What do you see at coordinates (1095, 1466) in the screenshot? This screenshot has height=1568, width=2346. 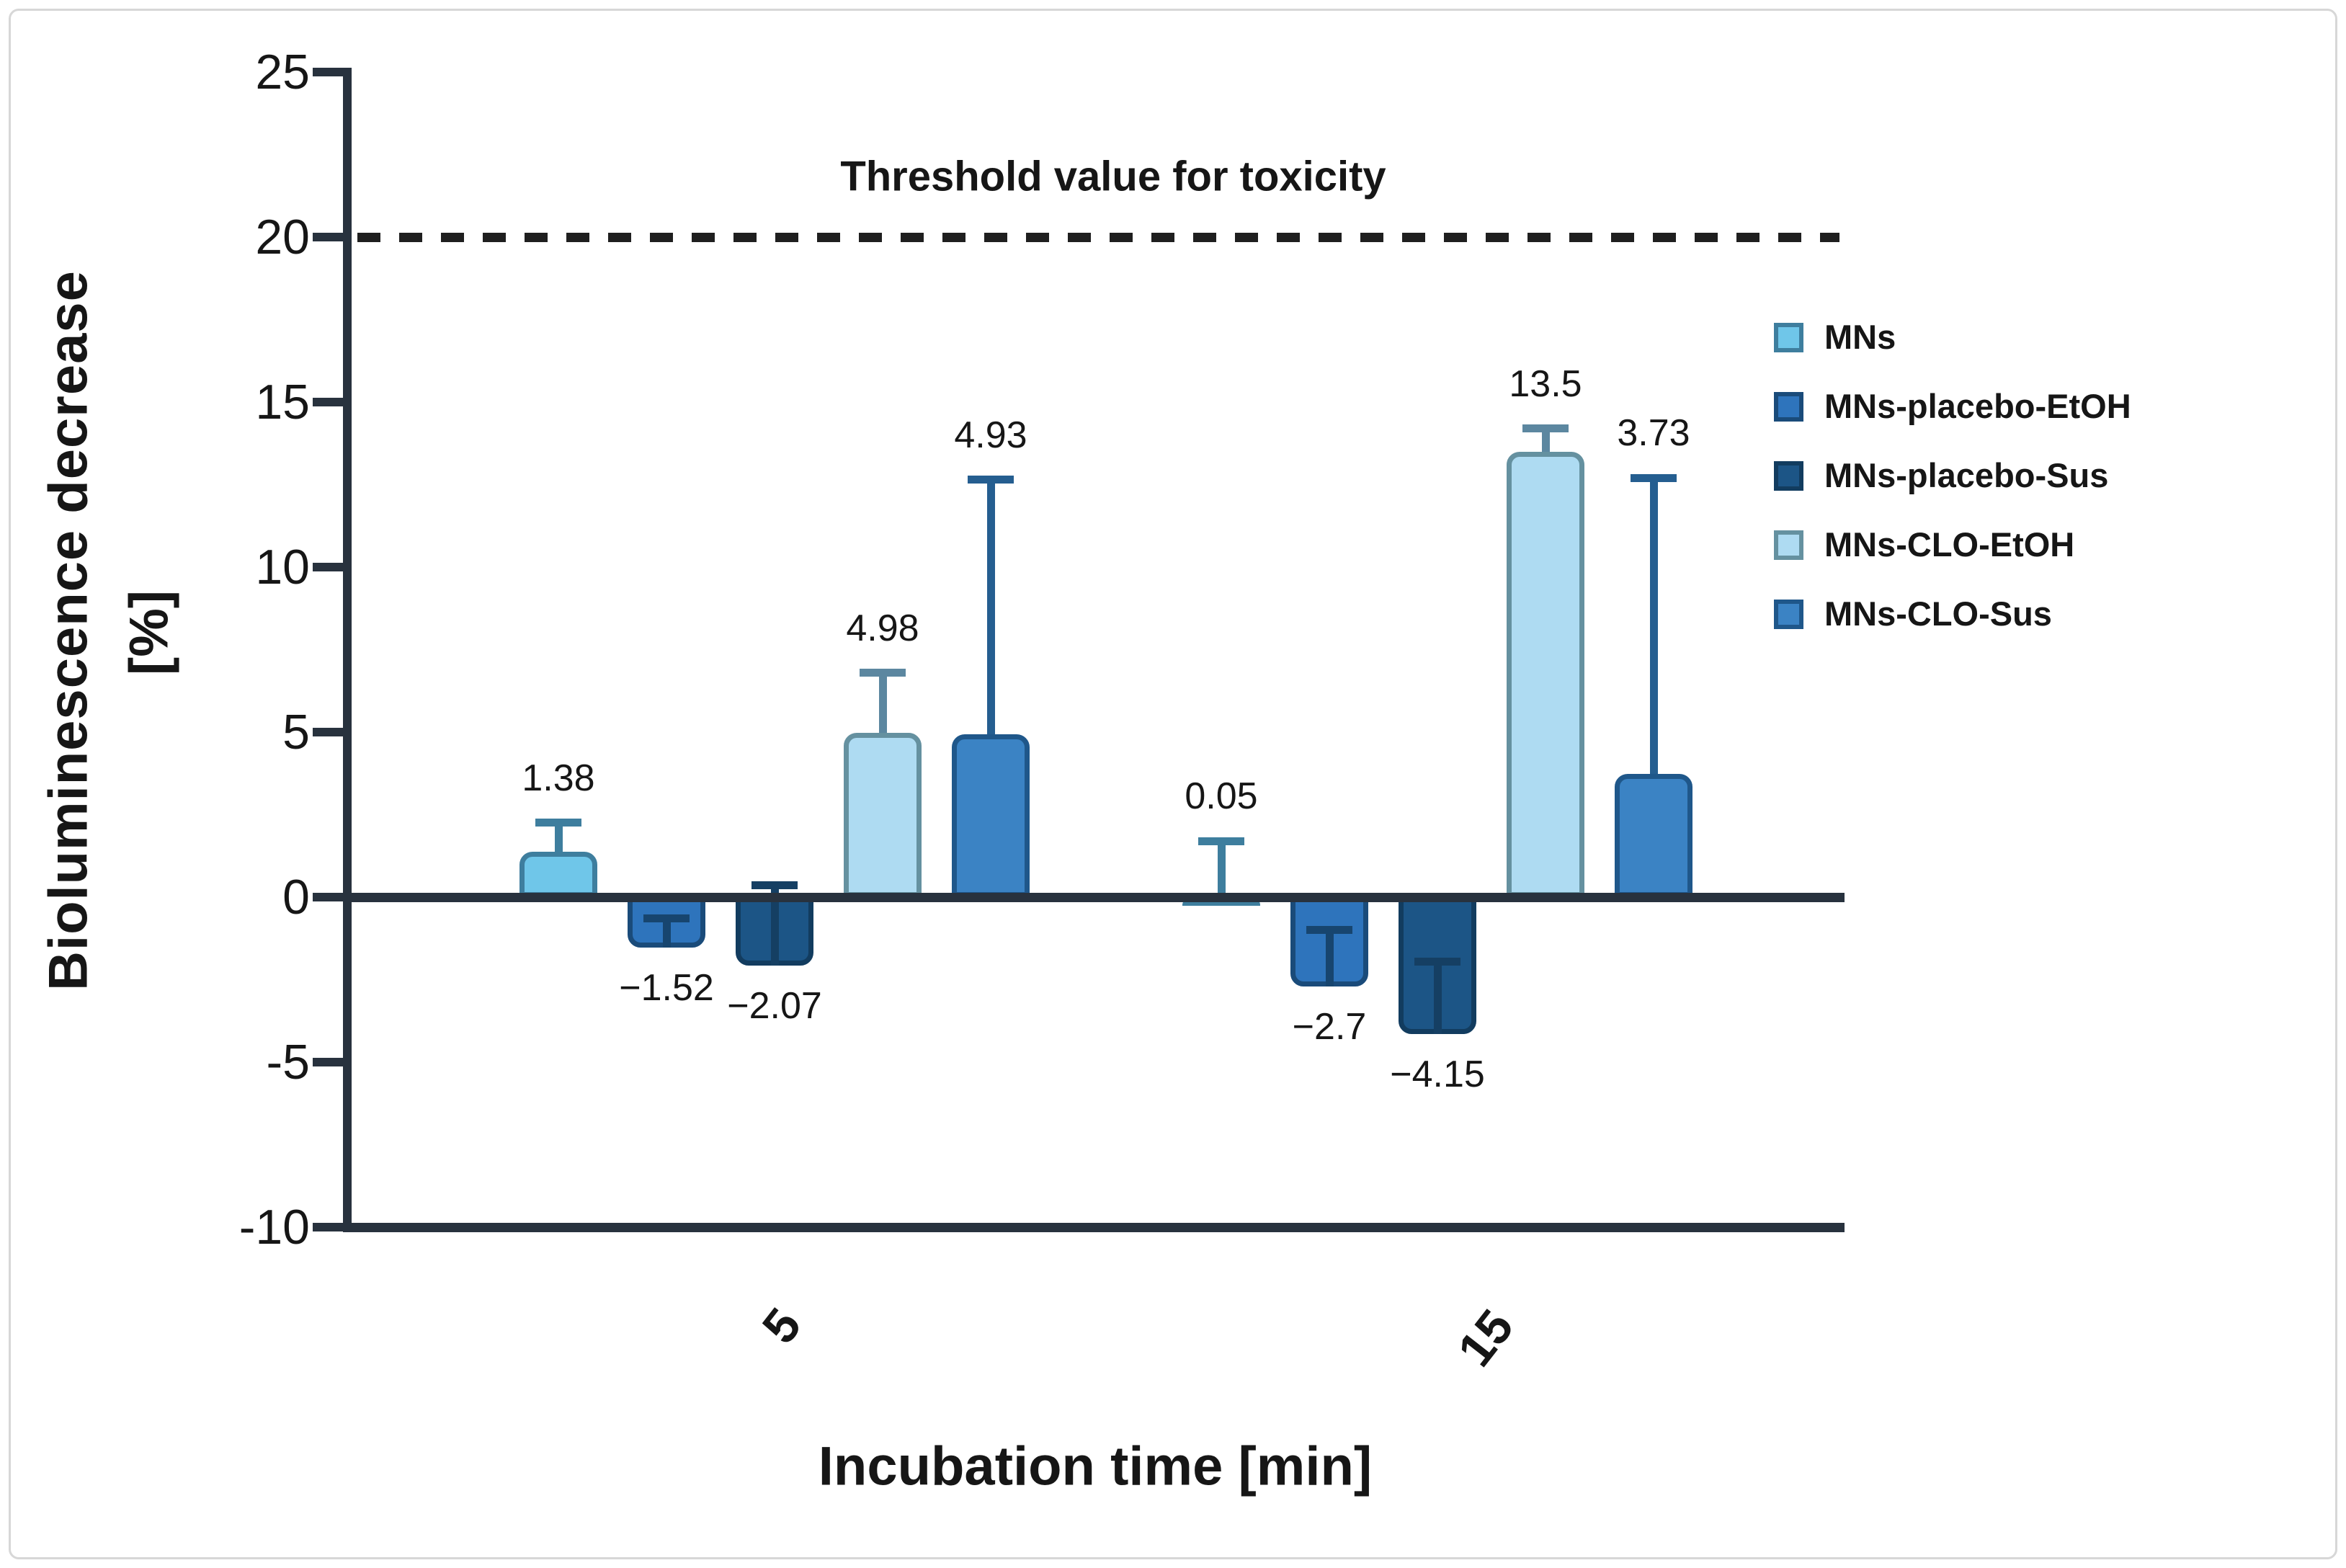 I see `x-axis-title: Incubation time [min]` at bounding box center [1095, 1466].